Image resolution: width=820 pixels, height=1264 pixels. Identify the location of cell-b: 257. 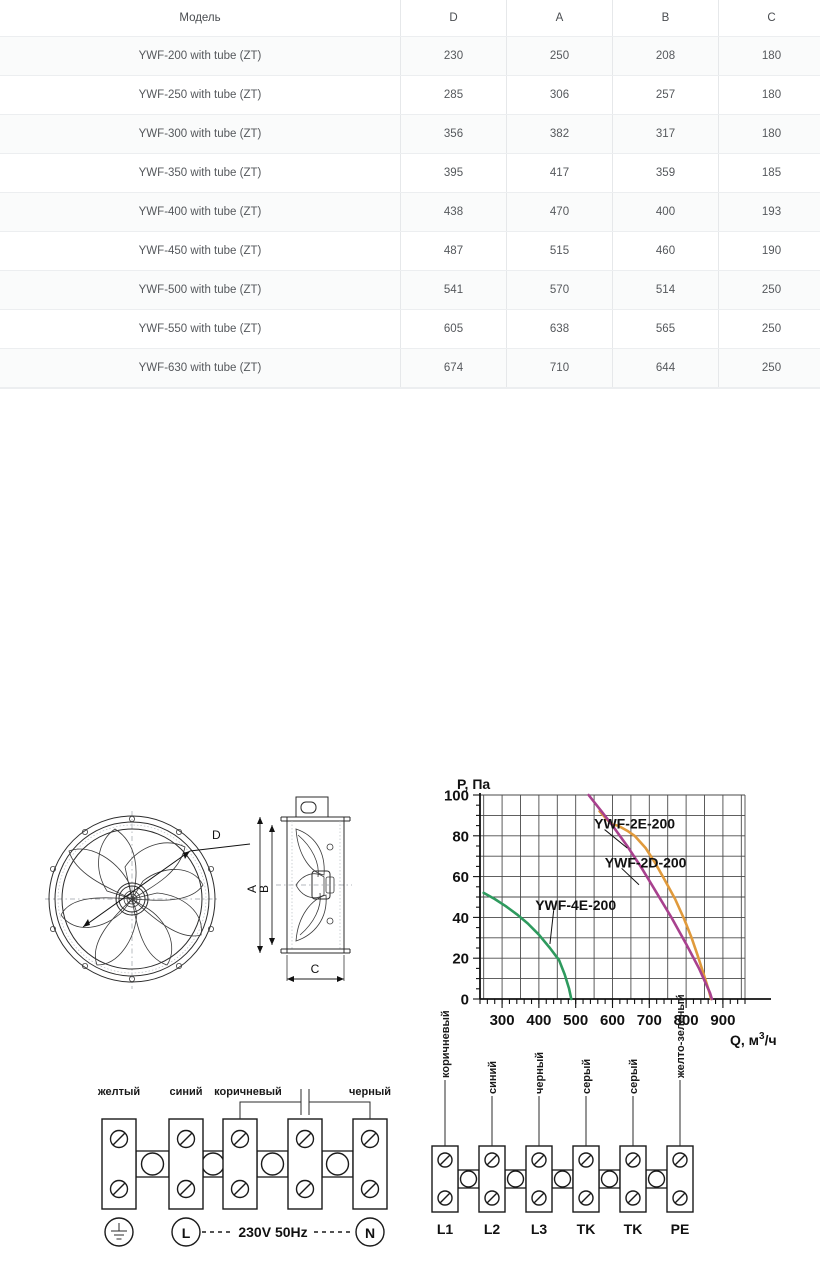
(666, 95).